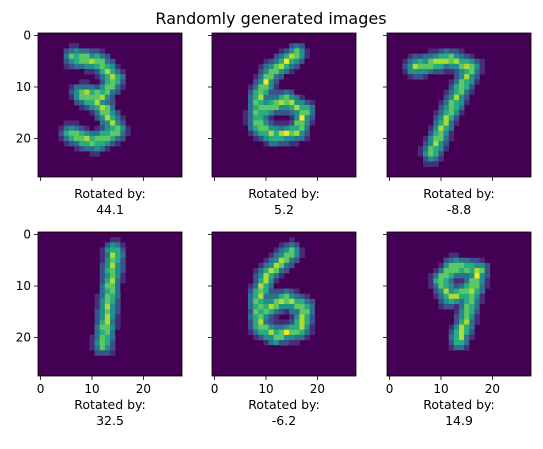  Describe the element at coordinates (283, 193) in the screenshot. I see `panel-caption-label: Rotated by:` at that location.